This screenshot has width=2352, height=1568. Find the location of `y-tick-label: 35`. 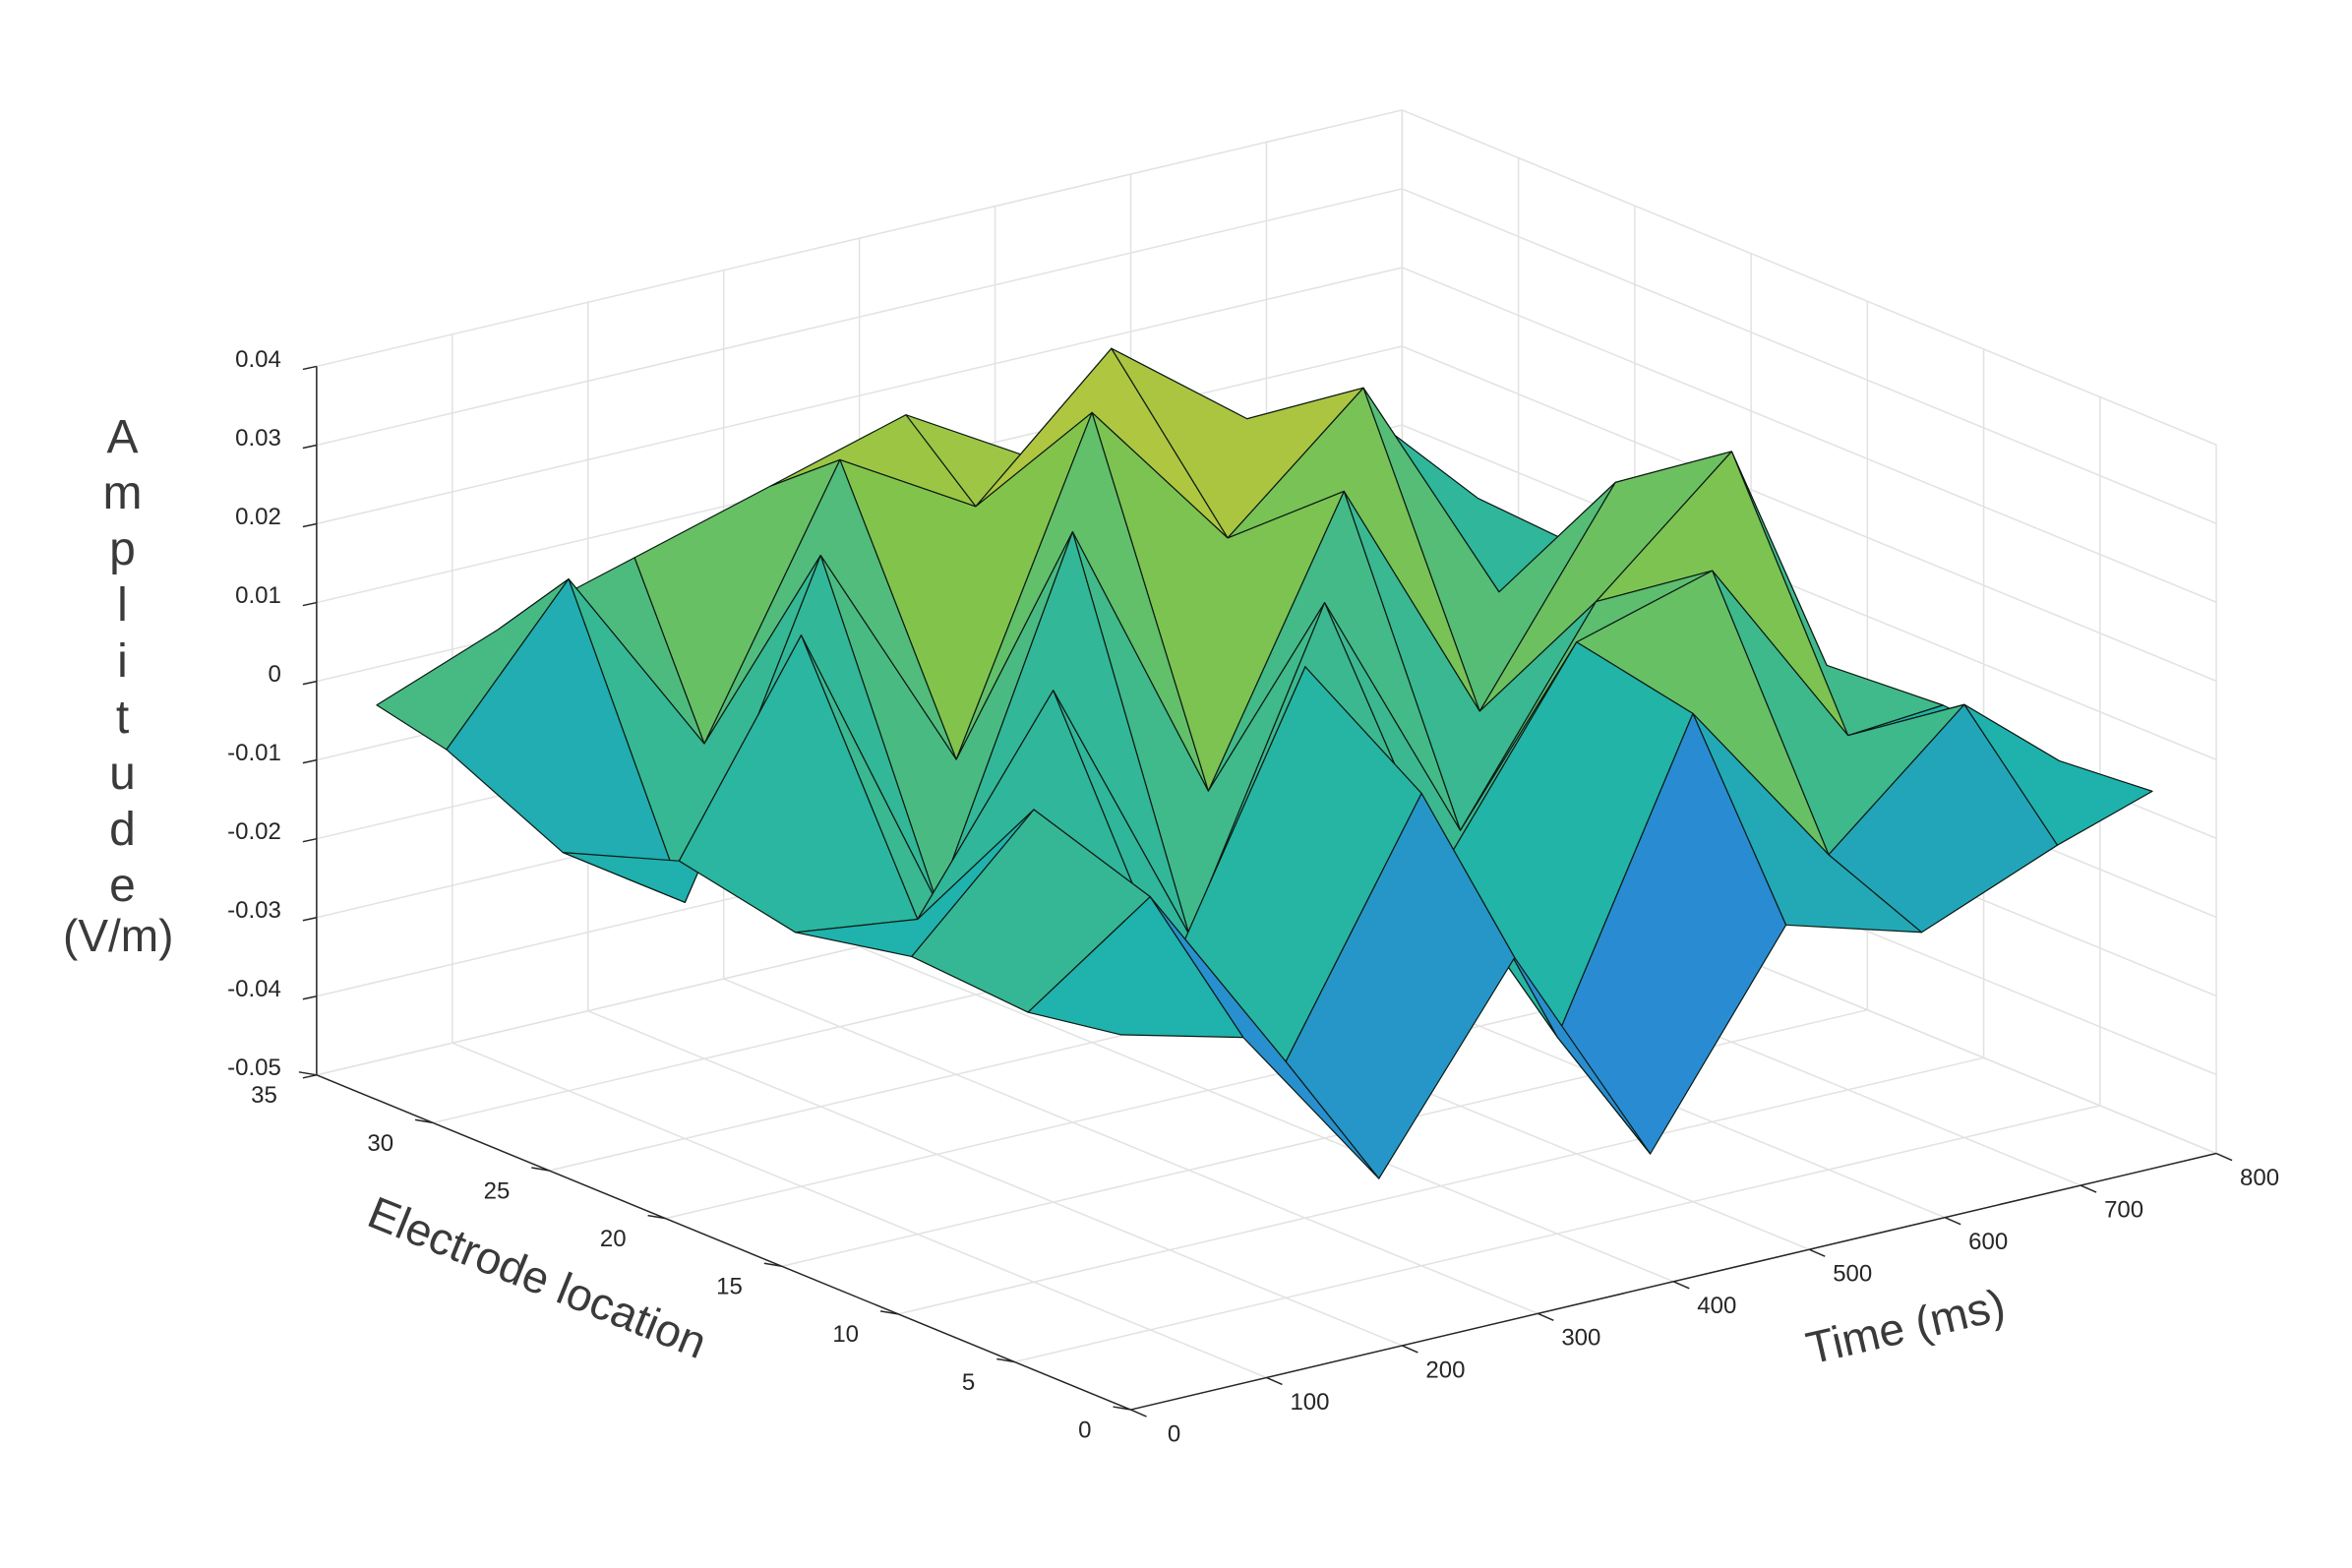

y-tick-label: 35 is located at coordinates (264, 1096).